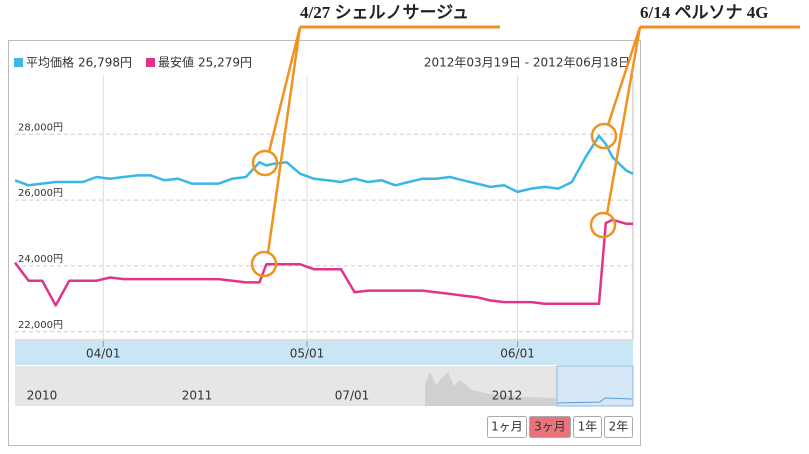 The image size is (809, 454). I want to click on navigator-label: 07/01, so click(352, 396).